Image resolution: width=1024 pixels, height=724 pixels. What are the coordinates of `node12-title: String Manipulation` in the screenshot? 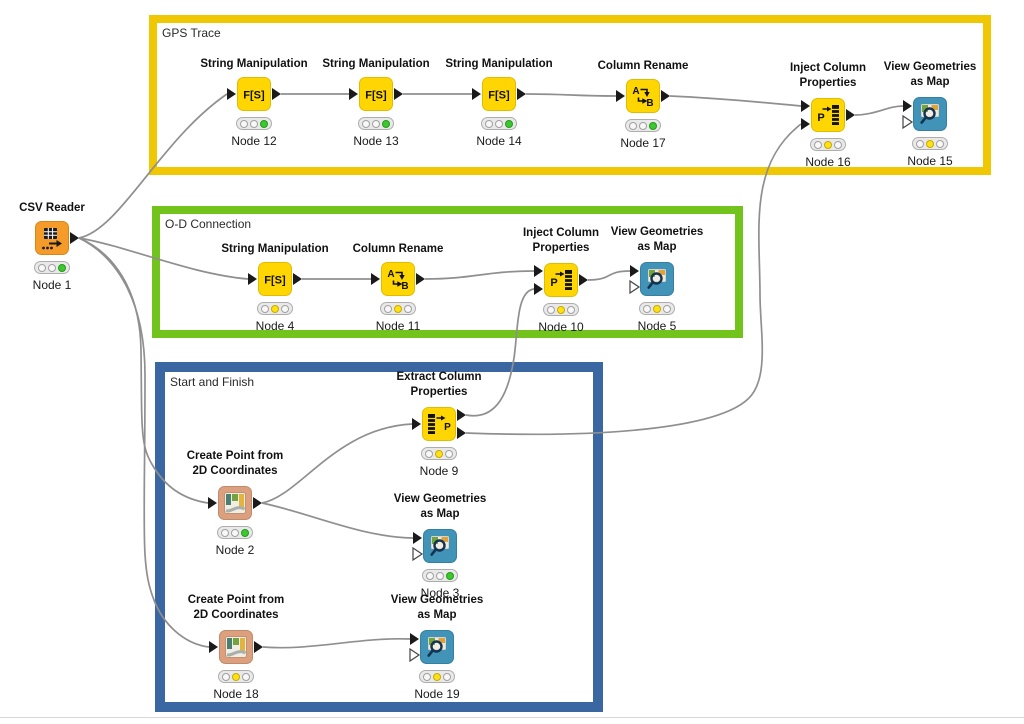 It's located at (254, 64).